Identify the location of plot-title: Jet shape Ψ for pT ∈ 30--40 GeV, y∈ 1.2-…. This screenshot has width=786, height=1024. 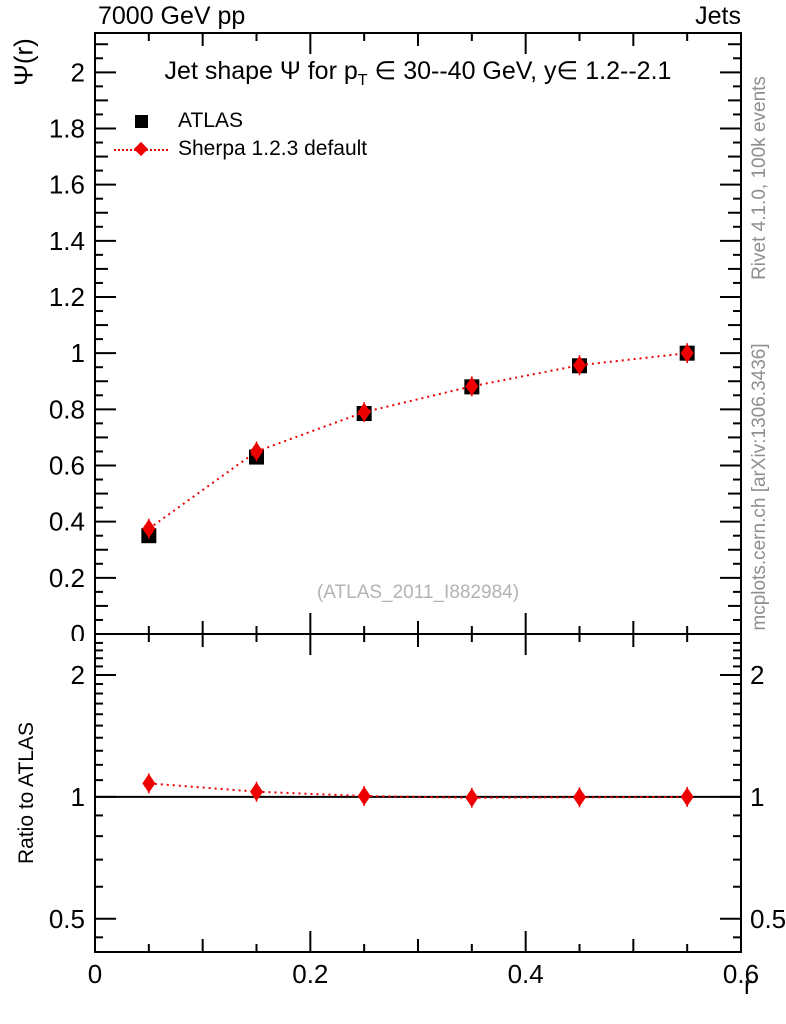
(418, 73).